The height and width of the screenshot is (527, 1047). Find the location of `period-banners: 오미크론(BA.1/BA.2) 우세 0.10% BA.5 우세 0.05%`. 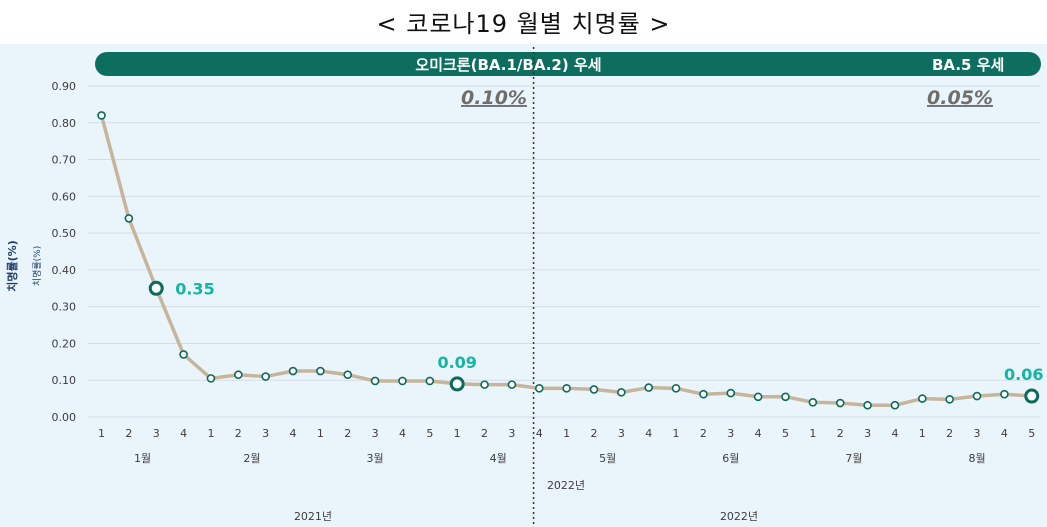

period-banners: 오미크론(BA.1/BA.2) 우세 0.10% BA.5 우세 0.05% is located at coordinates (568, 80).